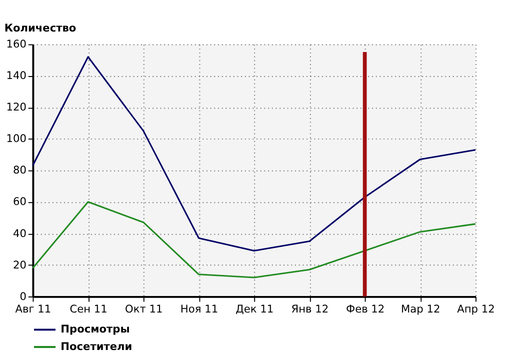  I want to click on x-tick-label: Сен 11, so click(89, 309).